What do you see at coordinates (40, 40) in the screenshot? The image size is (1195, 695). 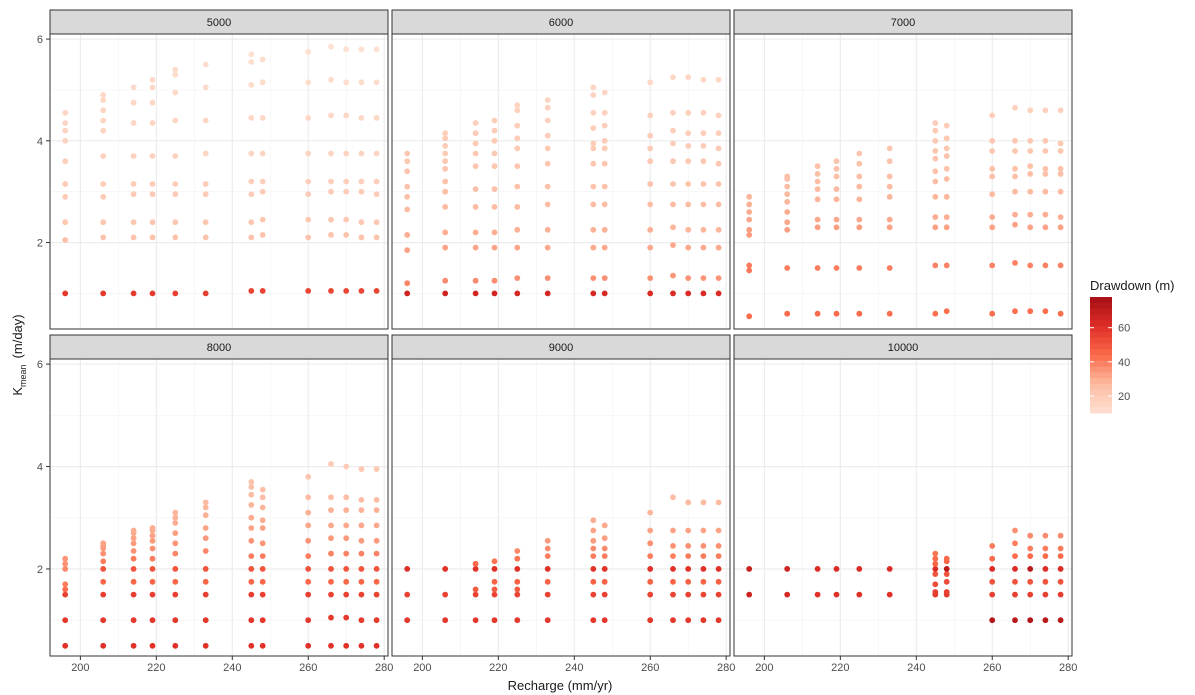 I see `y-tick-label: 6` at bounding box center [40, 40].